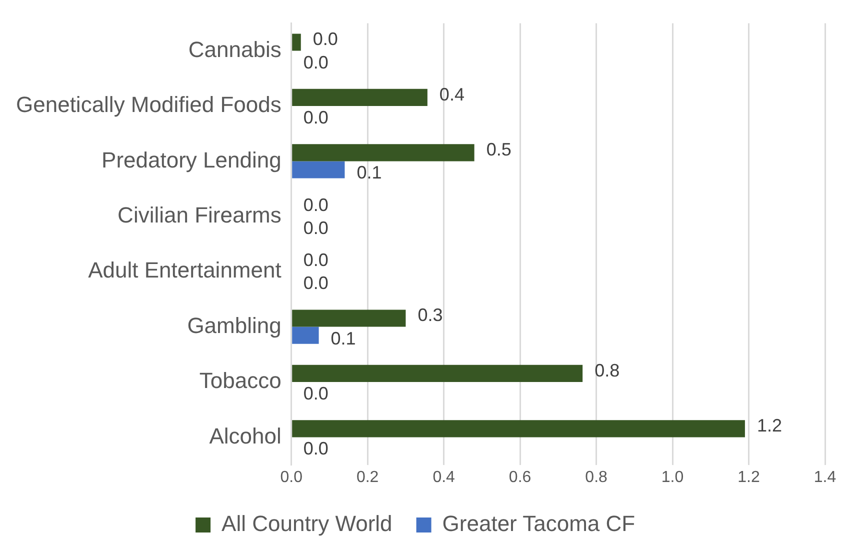 The image size is (853, 552). I want to click on x-tick-label: 1.4, so click(825, 477).